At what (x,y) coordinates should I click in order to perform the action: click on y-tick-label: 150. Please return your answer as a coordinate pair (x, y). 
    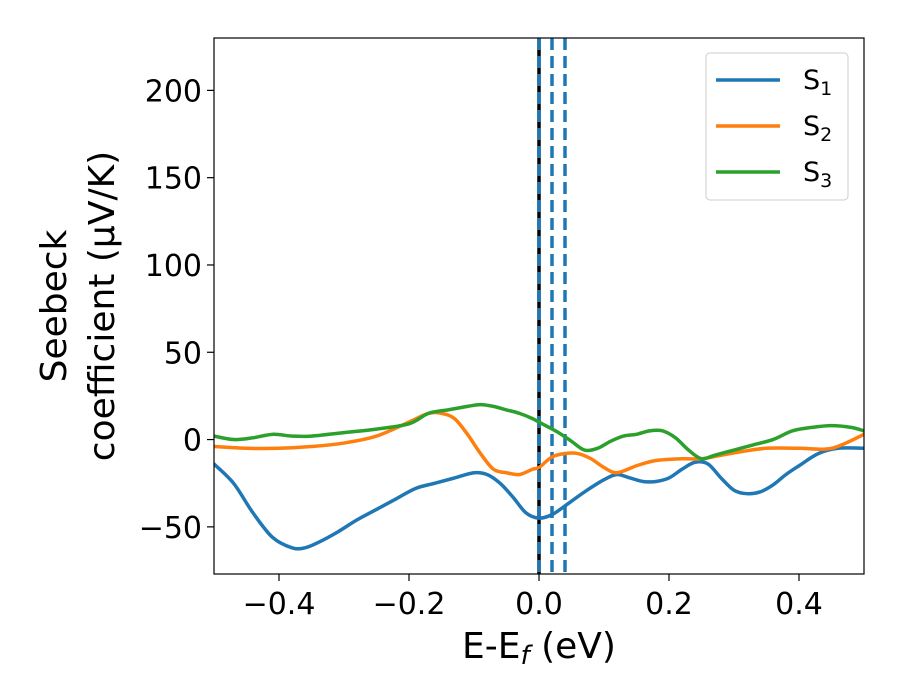
    Looking at the image, I should click on (173, 179).